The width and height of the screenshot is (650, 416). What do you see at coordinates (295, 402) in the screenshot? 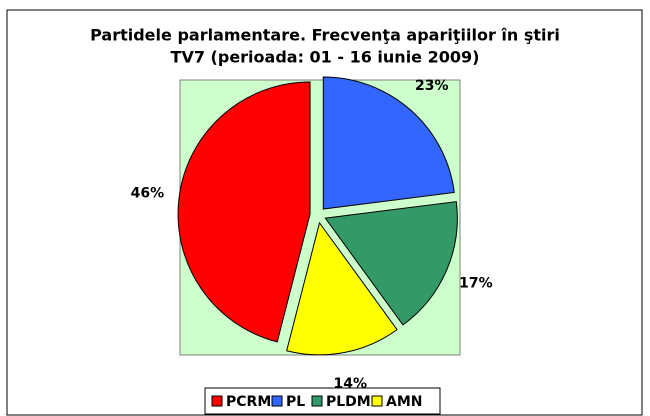
I see `legend-label: PL` at bounding box center [295, 402].